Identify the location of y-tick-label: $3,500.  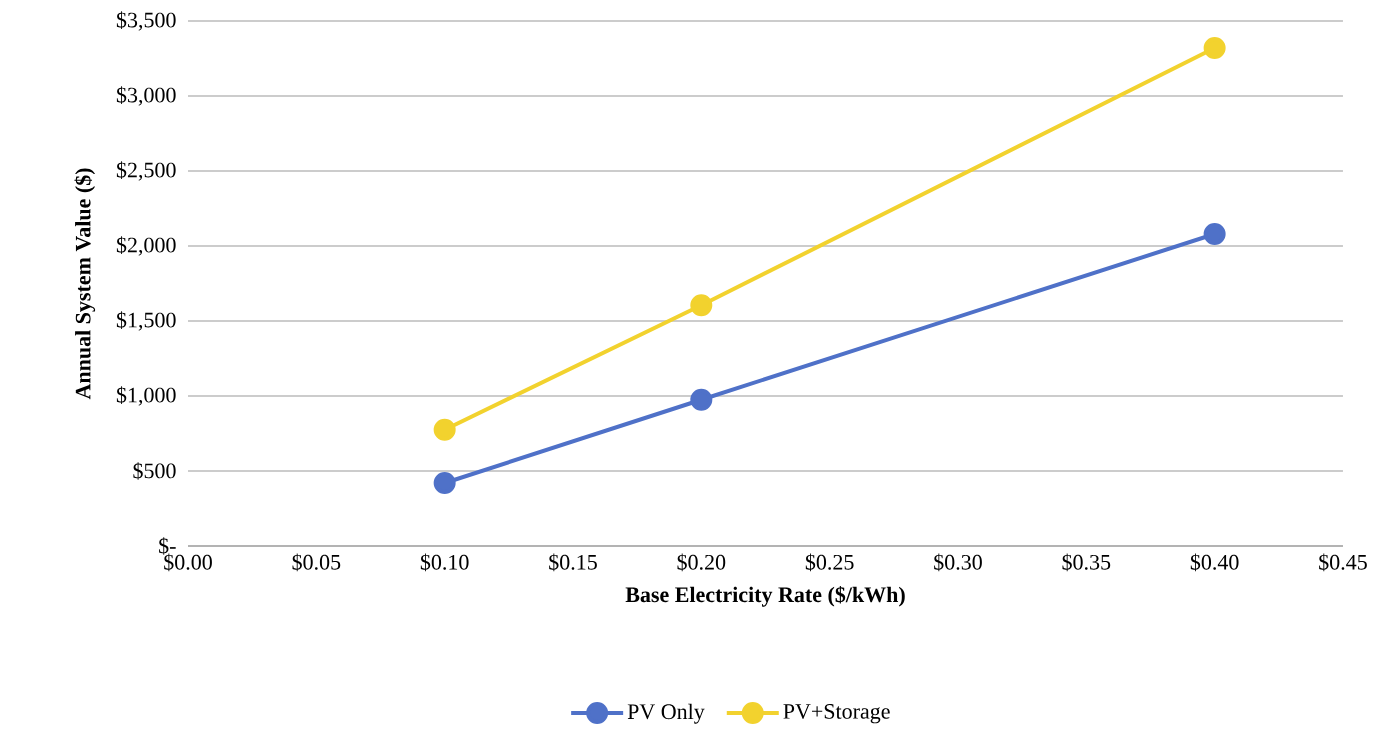
(146, 21).